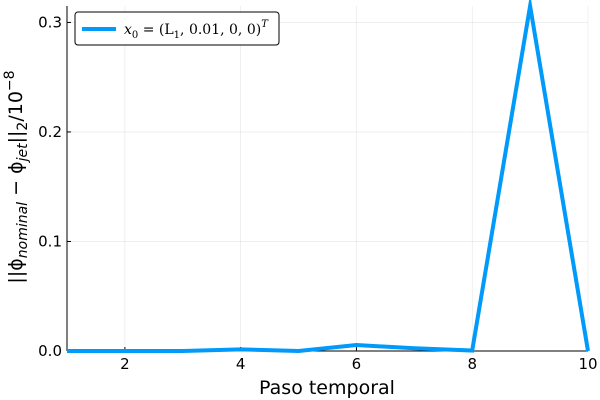  Describe the element at coordinates (23, 230) in the screenshot. I see `y-label-sub-nominal: nominal` at that location.